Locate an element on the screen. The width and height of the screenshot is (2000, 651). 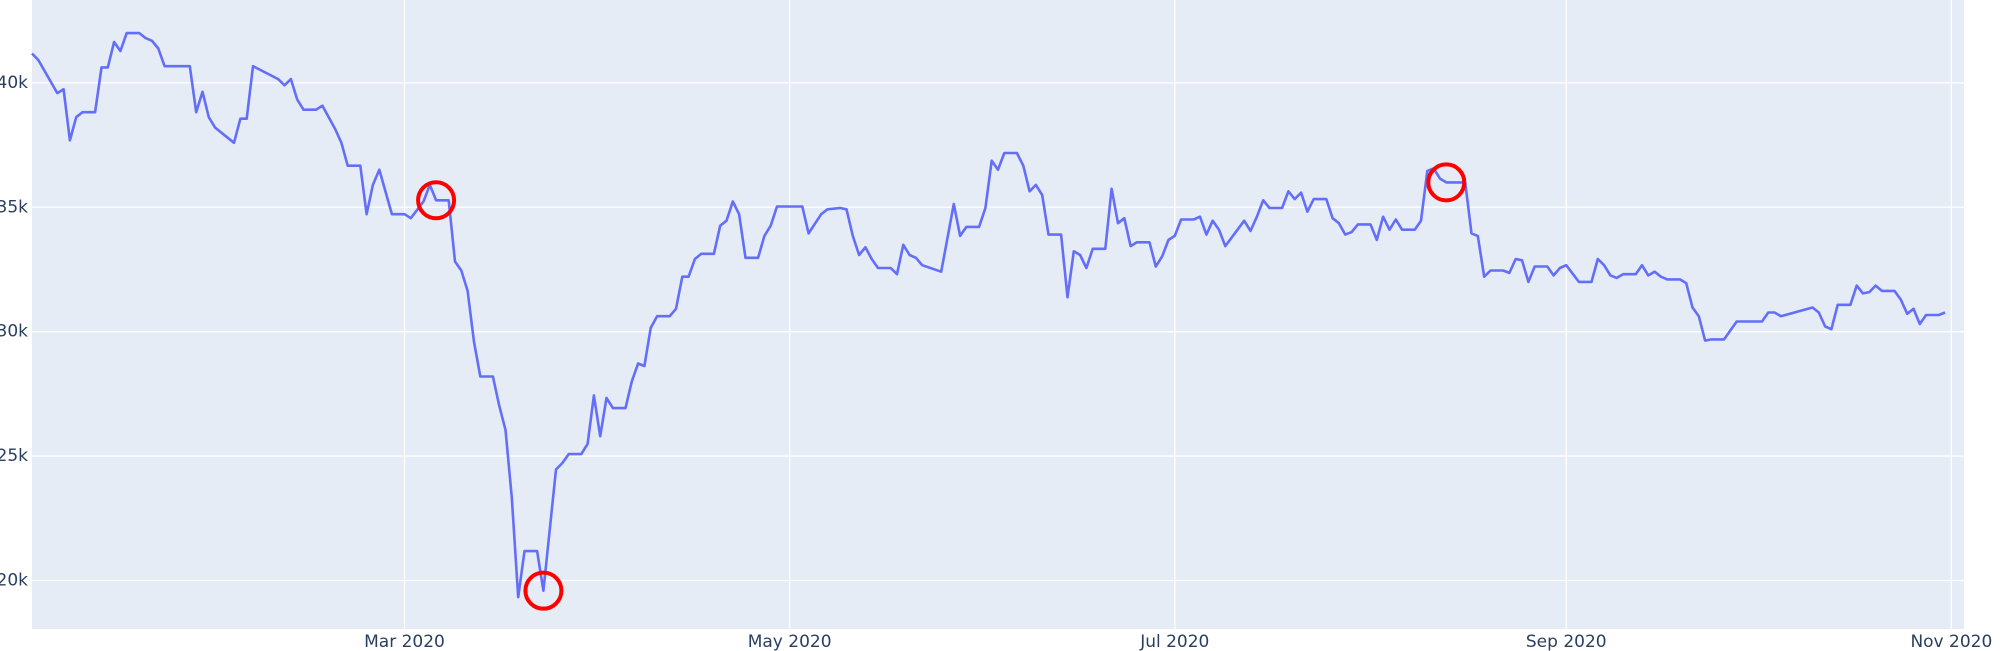
y-tick-label: 20k is located at coordinates (14, 580).